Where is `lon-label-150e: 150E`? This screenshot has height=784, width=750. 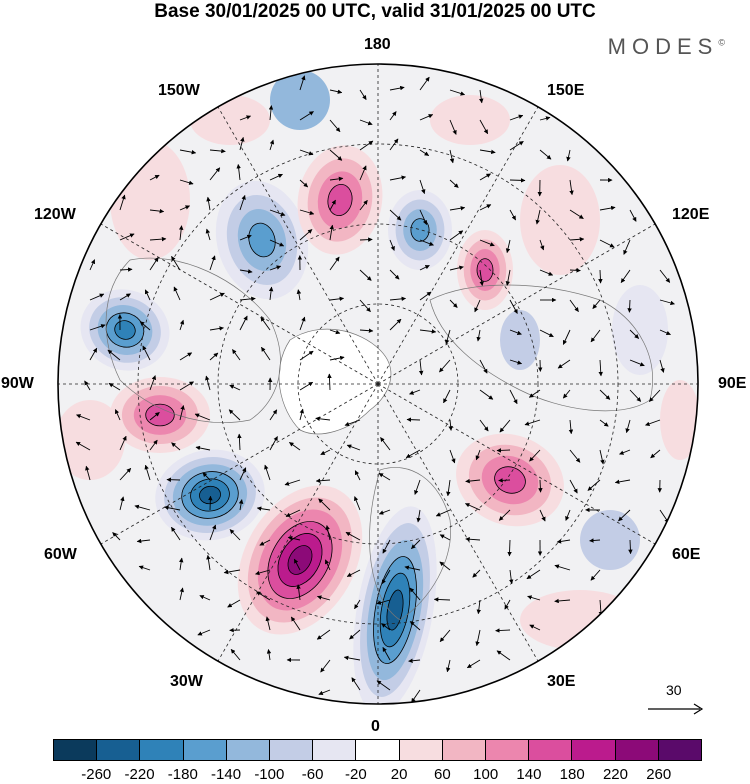
lon-label-150e: 150E is located at coordinates (565, 91).